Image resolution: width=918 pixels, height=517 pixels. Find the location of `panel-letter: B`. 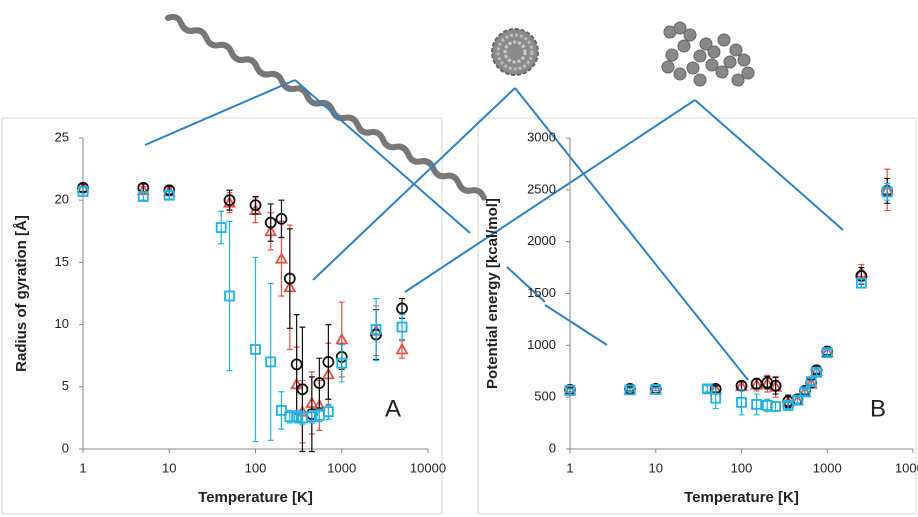

panel-letter: B is located at coordinates (878, 408).